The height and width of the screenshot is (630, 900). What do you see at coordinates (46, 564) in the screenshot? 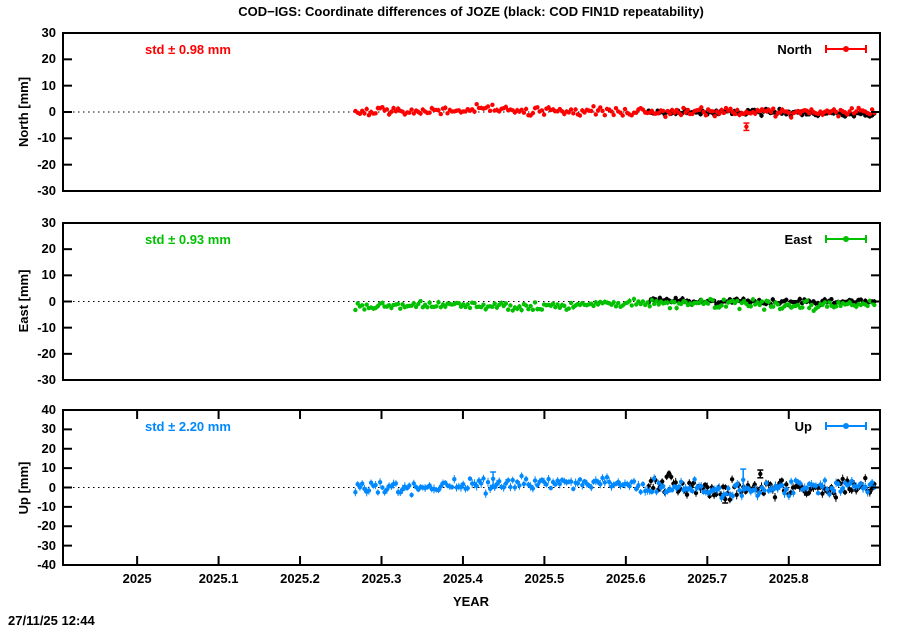
I see `y-tick-label: -40` at bounding box center [46, 564].